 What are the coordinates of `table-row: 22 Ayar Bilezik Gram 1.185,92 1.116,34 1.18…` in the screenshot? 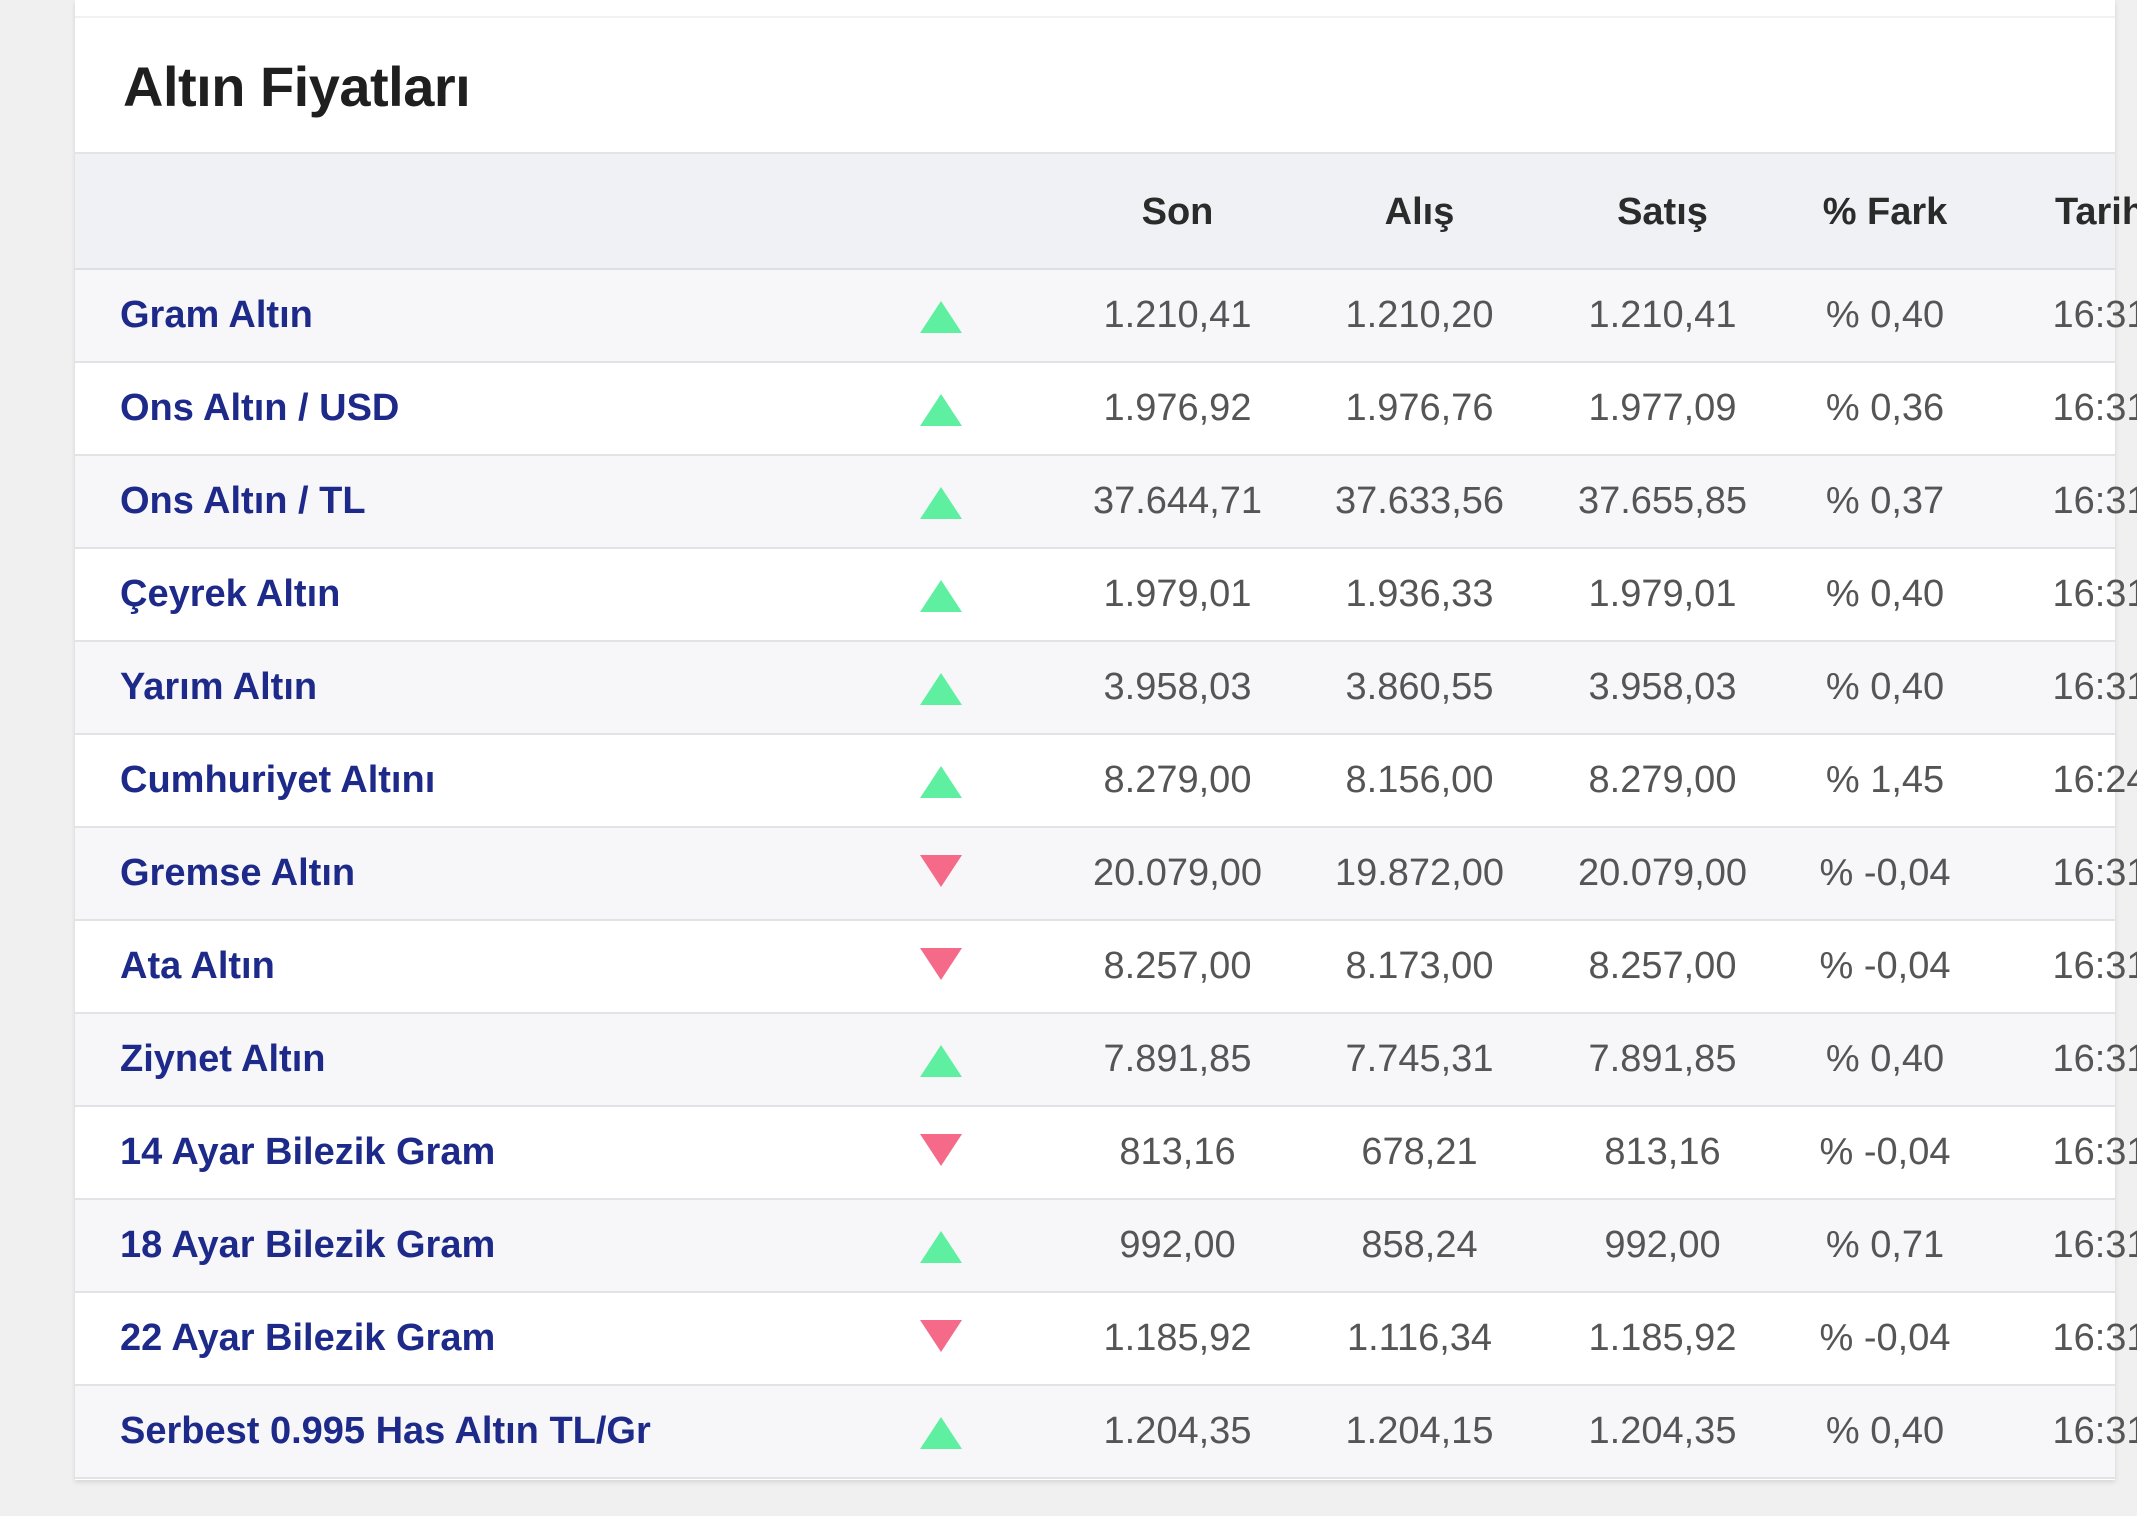 It's located at (1106, 1339).